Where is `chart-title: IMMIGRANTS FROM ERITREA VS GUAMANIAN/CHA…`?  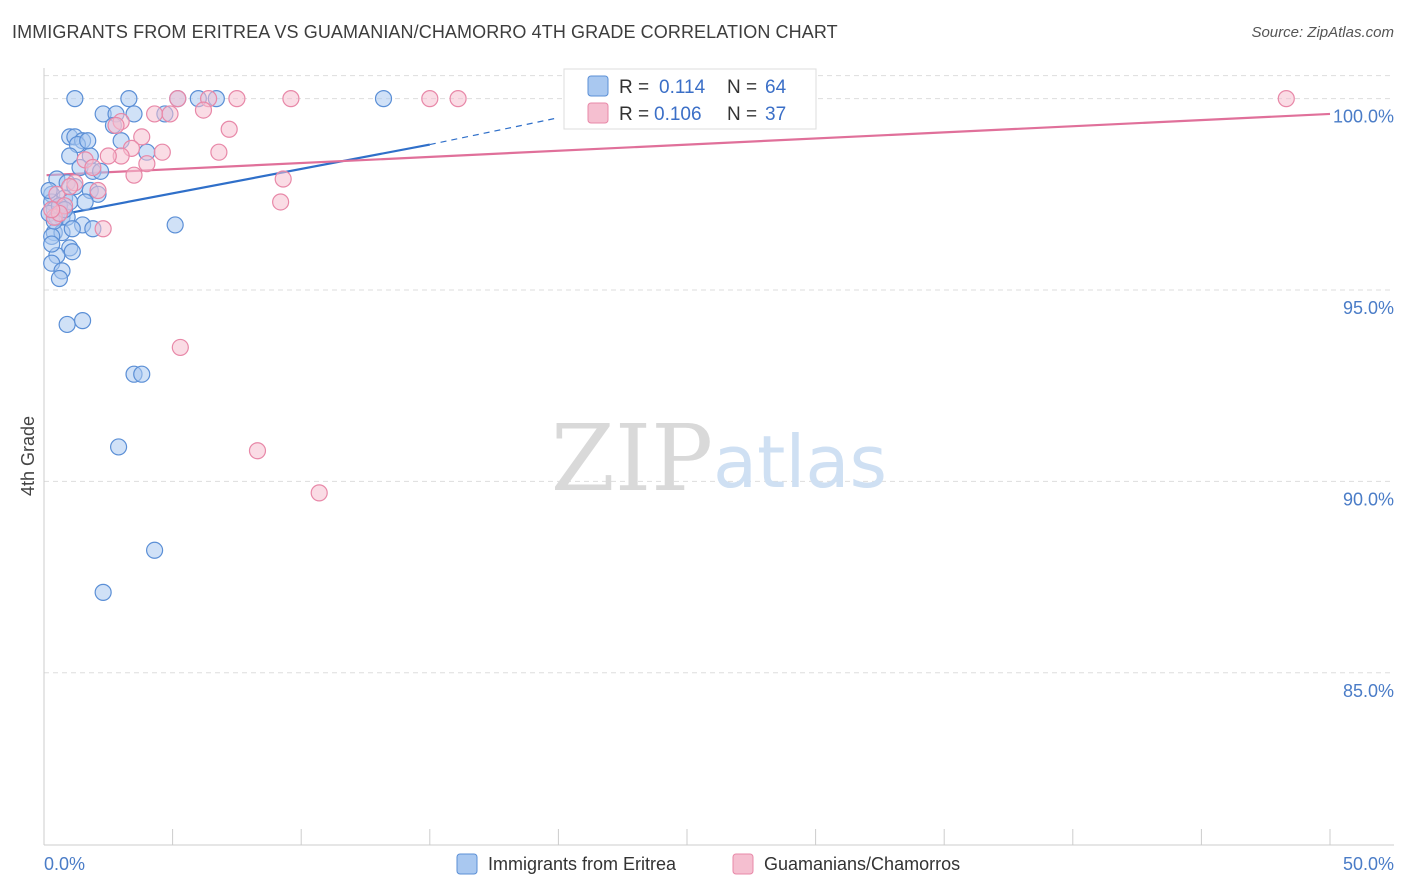
chart-title: IMMIGRANTS FROM ERITREA VS GUAMANIAN/CHA… is located at coordinates (425, 32).